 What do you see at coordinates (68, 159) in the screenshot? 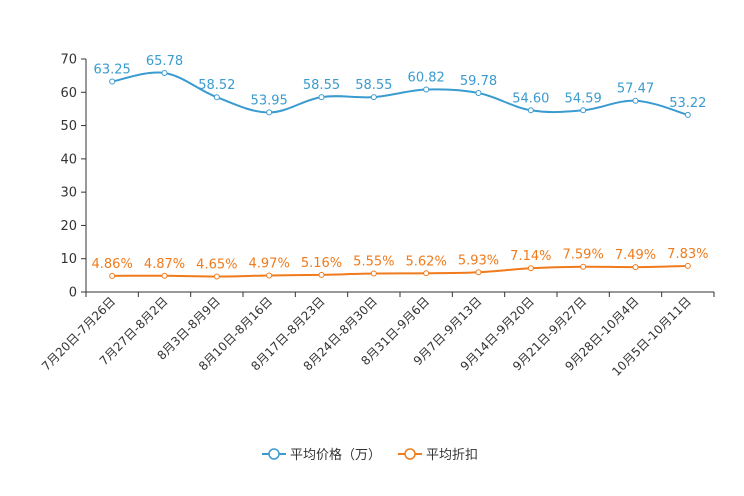
I see `y-tick-label: 40` at bounding box center [68, 159].